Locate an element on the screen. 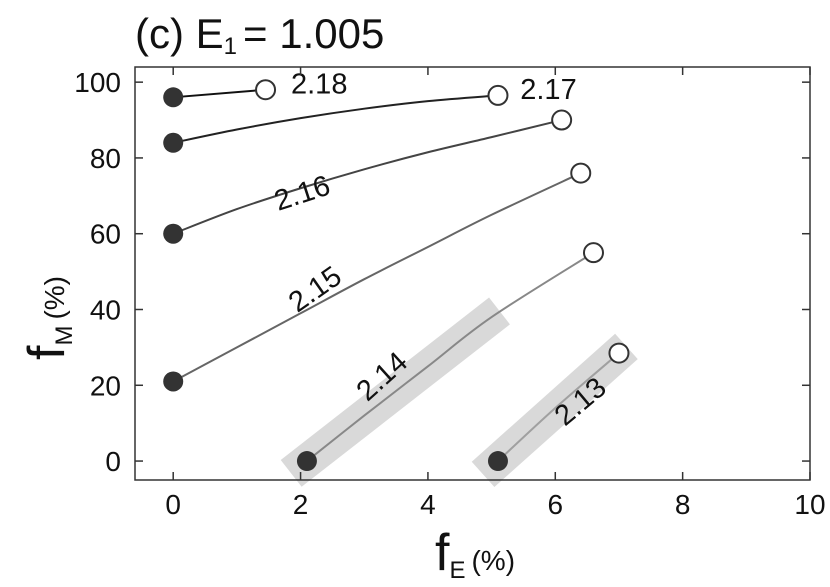  y-tick-label: 40 is located at coordinates (105, 309).